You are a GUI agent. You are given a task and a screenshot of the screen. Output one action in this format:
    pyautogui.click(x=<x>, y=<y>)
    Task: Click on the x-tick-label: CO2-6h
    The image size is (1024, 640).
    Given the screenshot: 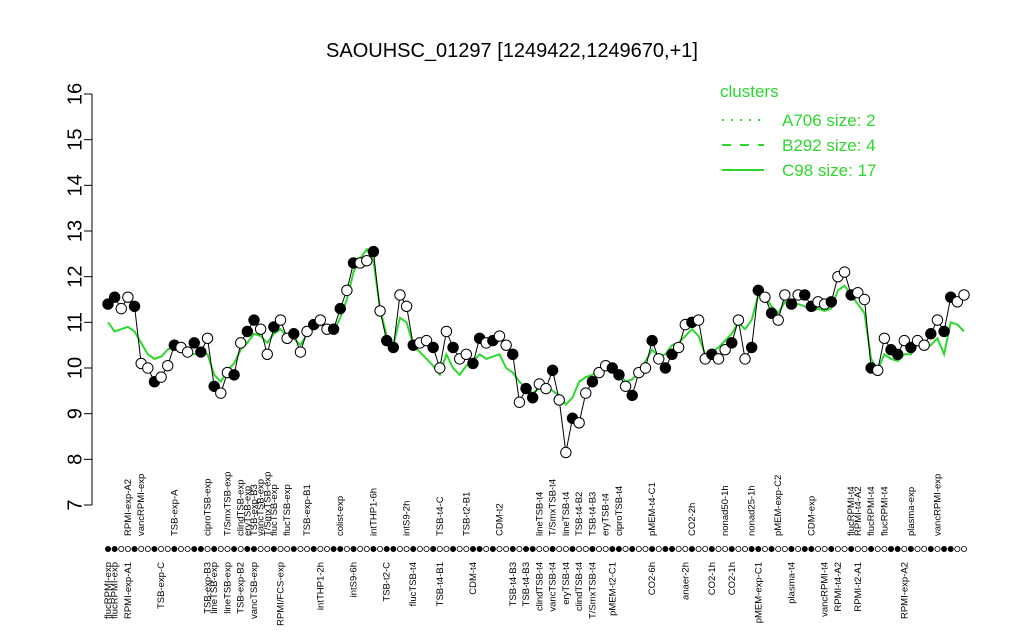 What is the action you would take?
    pyautogui.click(x=652, y=578)
    